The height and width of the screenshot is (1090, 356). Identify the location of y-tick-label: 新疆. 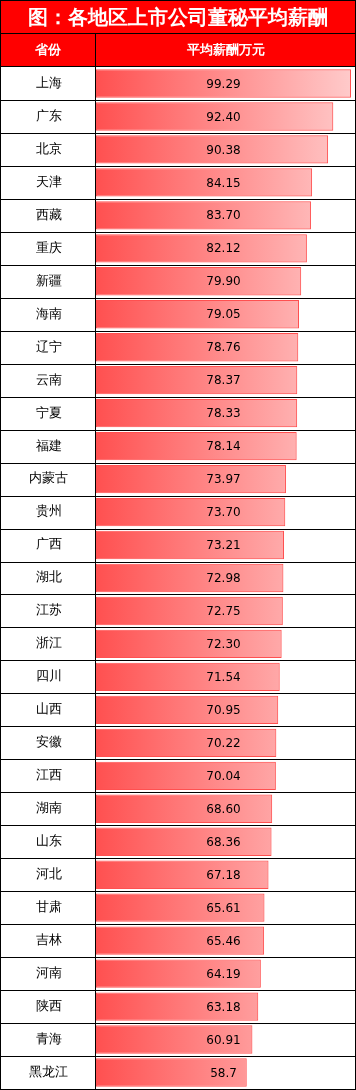
(48, 280).